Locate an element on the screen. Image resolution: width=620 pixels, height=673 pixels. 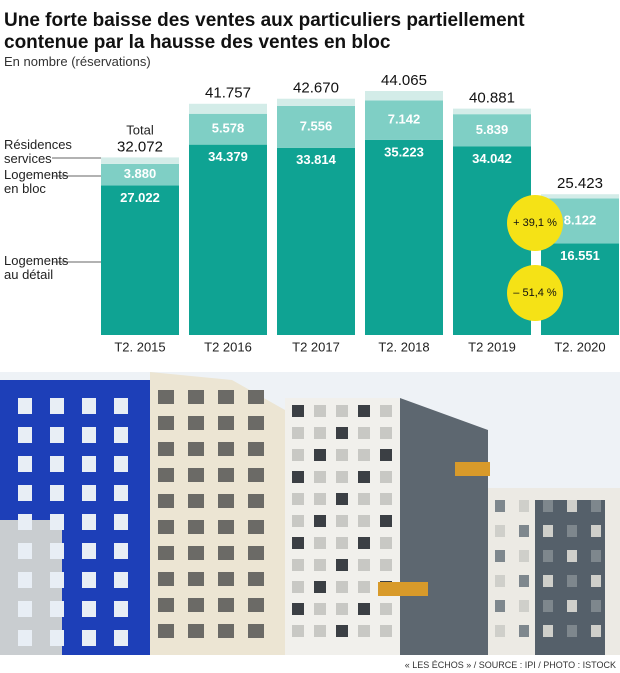
x-tick-label: T2 2016 is located at coordinates (228, 346).